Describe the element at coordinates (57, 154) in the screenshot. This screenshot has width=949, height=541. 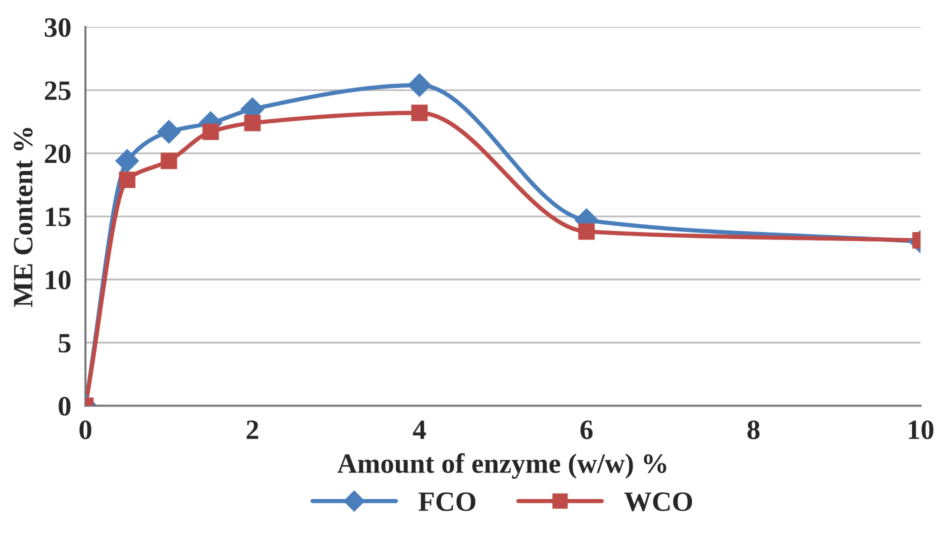
I see `y-tick-label: 20` at that location.